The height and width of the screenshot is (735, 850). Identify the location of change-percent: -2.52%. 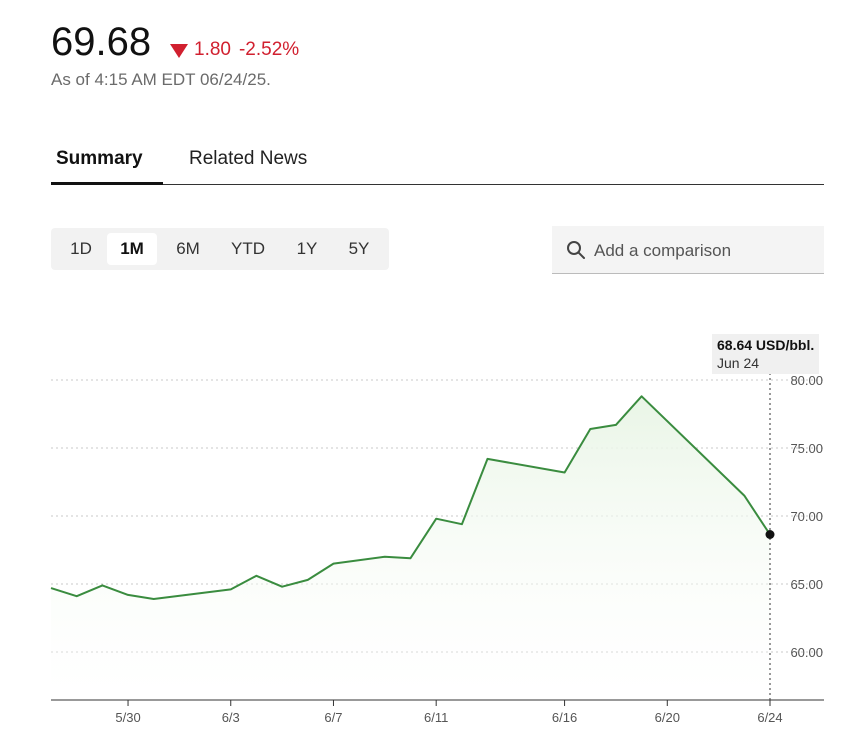
(269, 49).